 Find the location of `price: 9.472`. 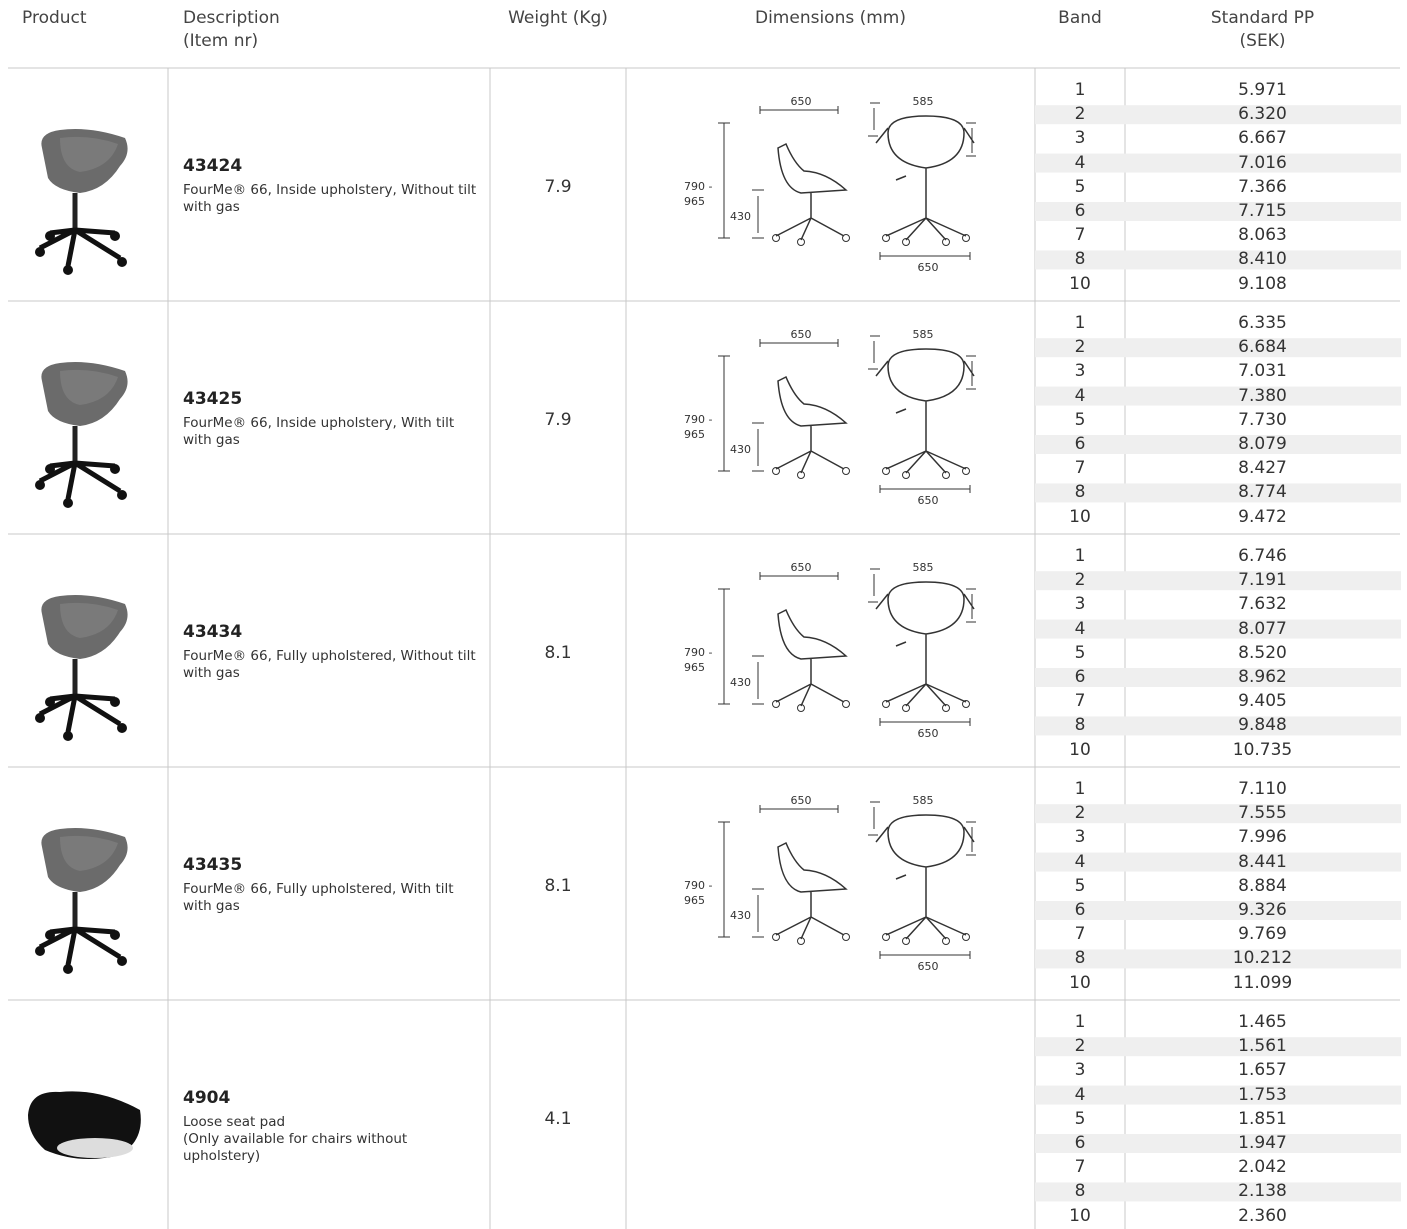

price: 9.472 is located at coordinates (1262, 516).